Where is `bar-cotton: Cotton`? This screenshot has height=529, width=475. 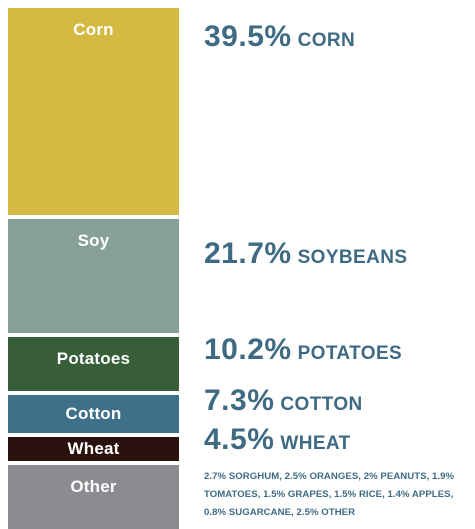
bar-cotton: Cotton is located at coordinates (93, 414).